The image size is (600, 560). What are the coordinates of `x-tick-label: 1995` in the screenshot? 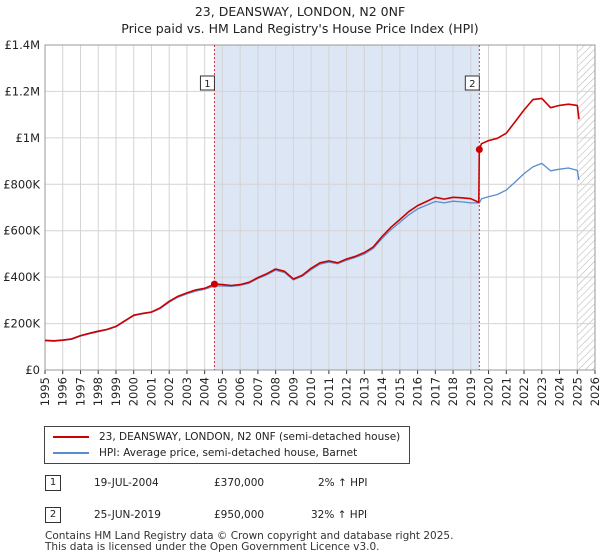 It's located at (45, 391).